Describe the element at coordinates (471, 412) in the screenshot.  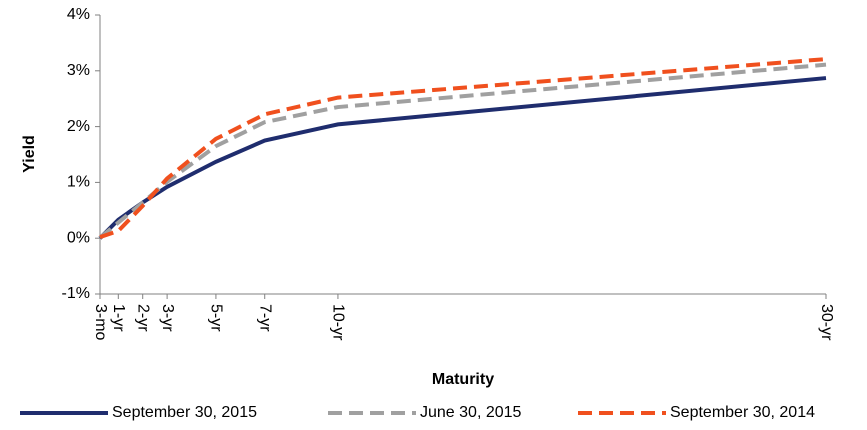
I see `legend-label: June 30, 2015` at that location.